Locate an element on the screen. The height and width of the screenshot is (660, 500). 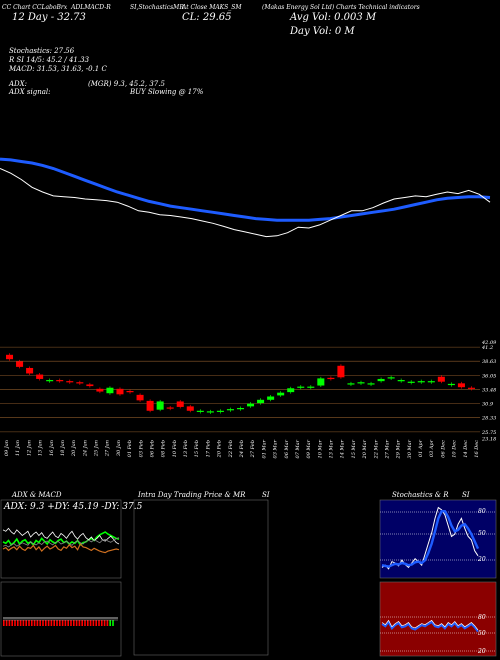
date-axis-label: 30 Jan is located at coordinates (119, 448).